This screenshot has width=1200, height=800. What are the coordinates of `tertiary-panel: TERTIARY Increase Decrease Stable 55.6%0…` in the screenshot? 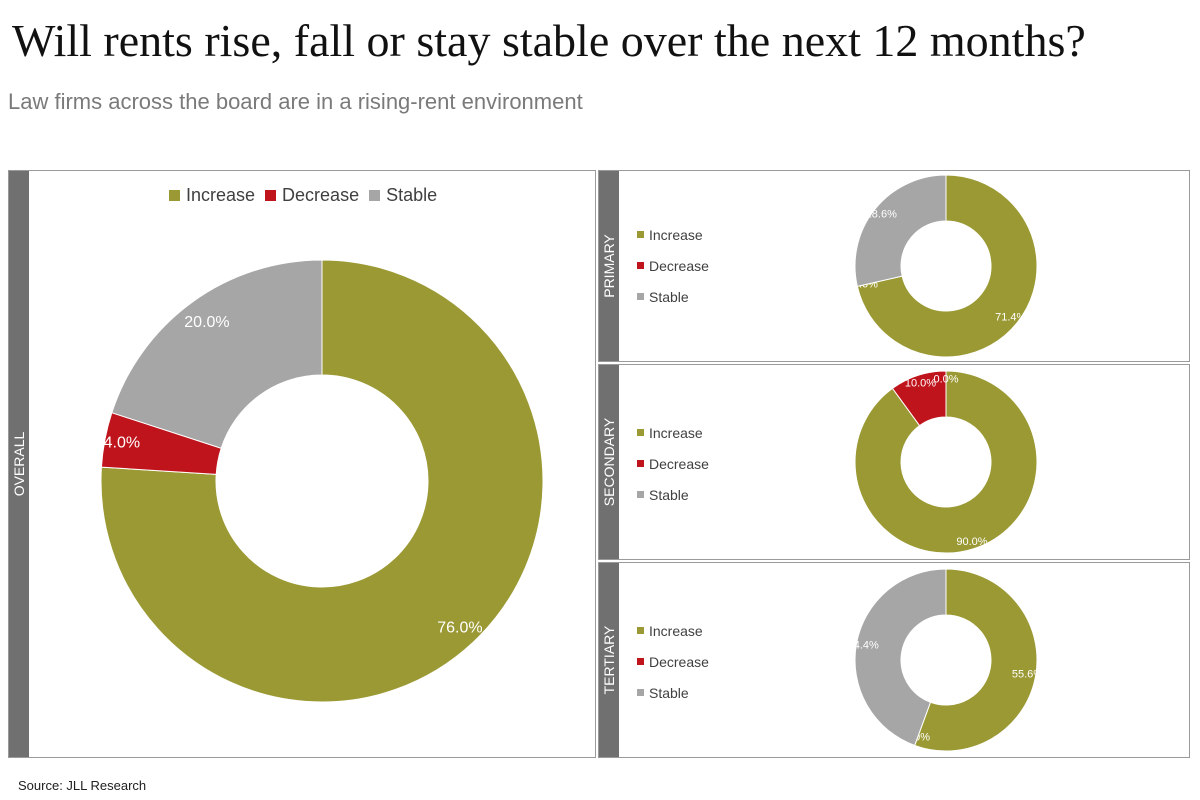 It's located at (894, 660).